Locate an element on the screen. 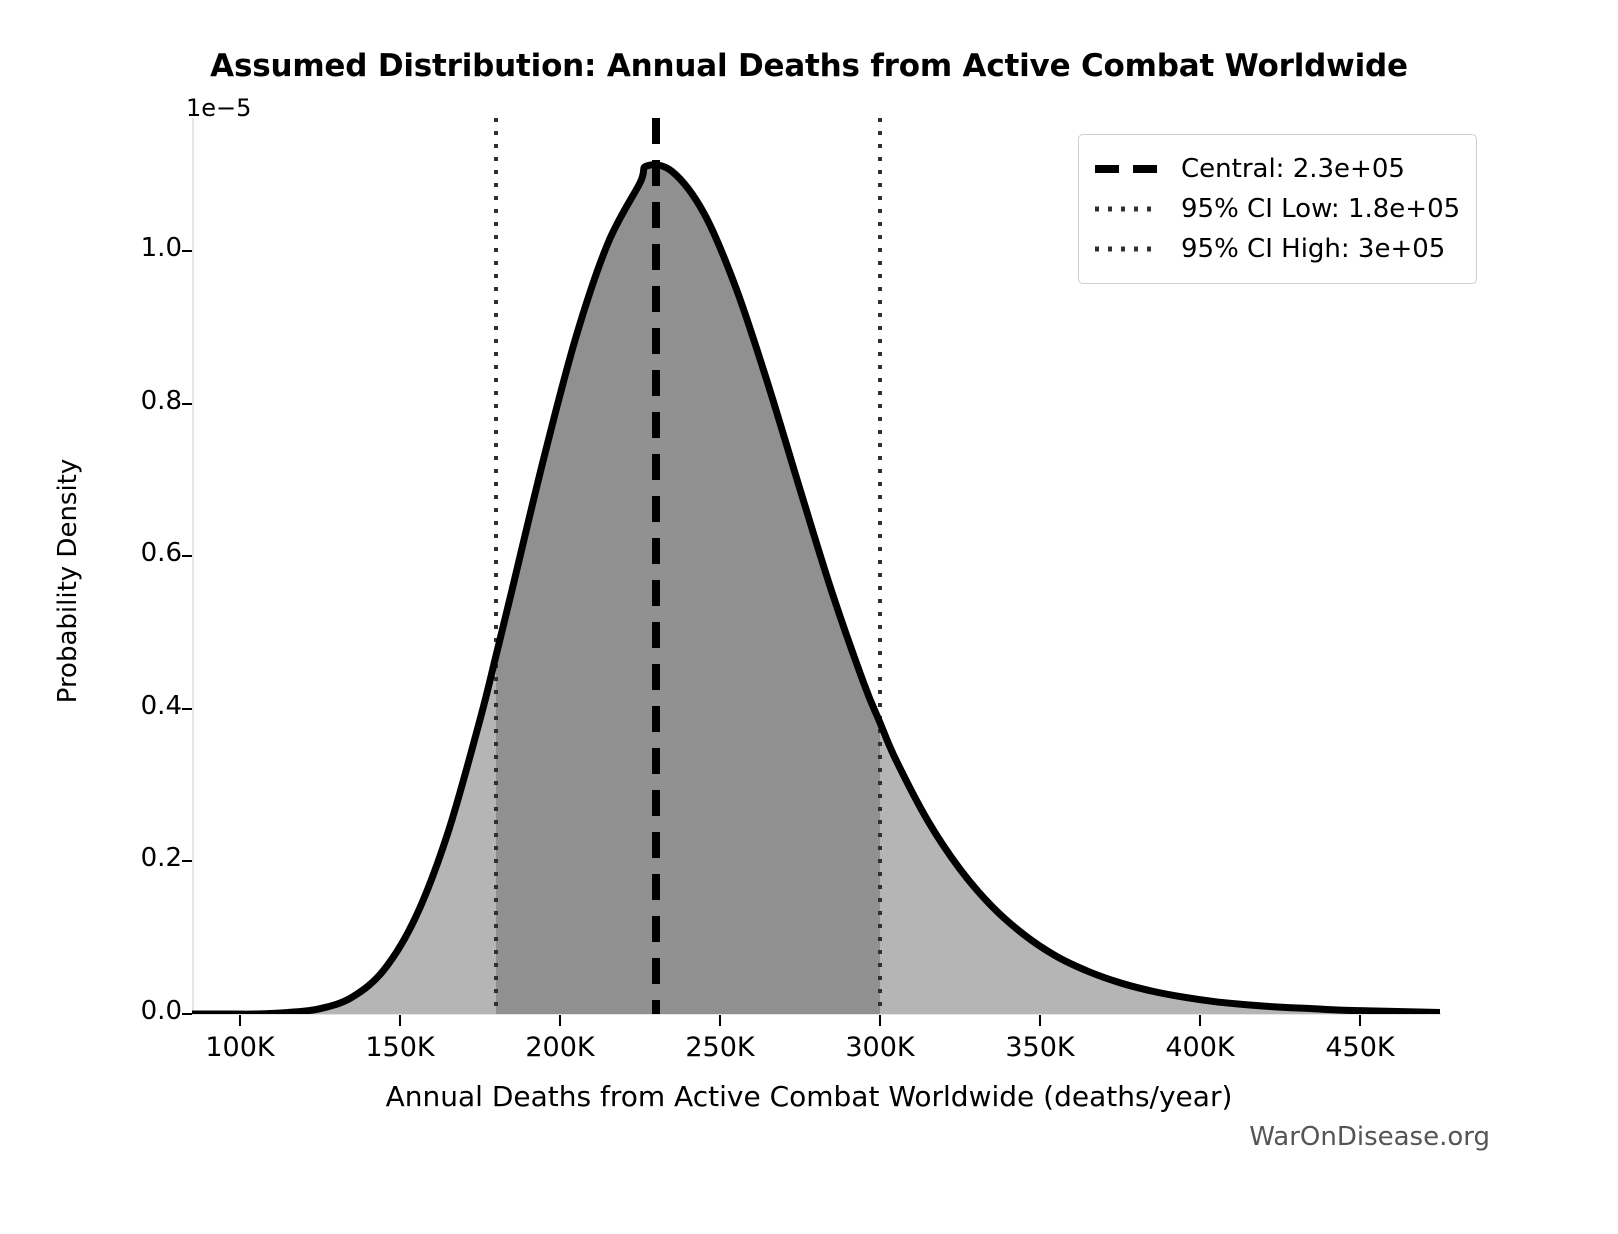 This screenshot has width=1618, height=1234. y-axis-label: Probability Density is located at coordinates (68, 581).